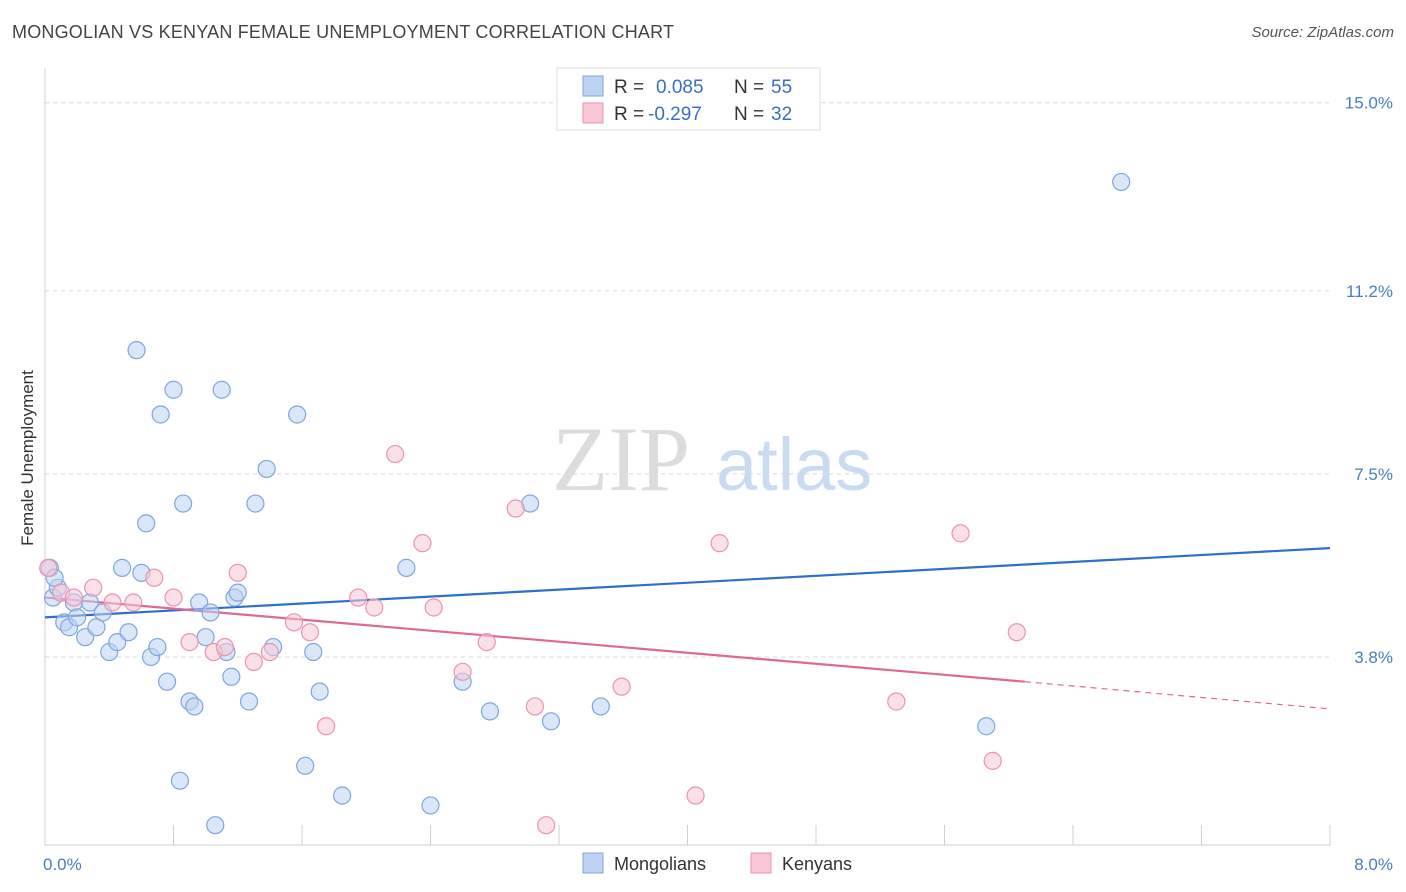  Describe the element at coordinates (1369, 291) in the screenshot. I see `y-tick-label: 11.2%` at that location.